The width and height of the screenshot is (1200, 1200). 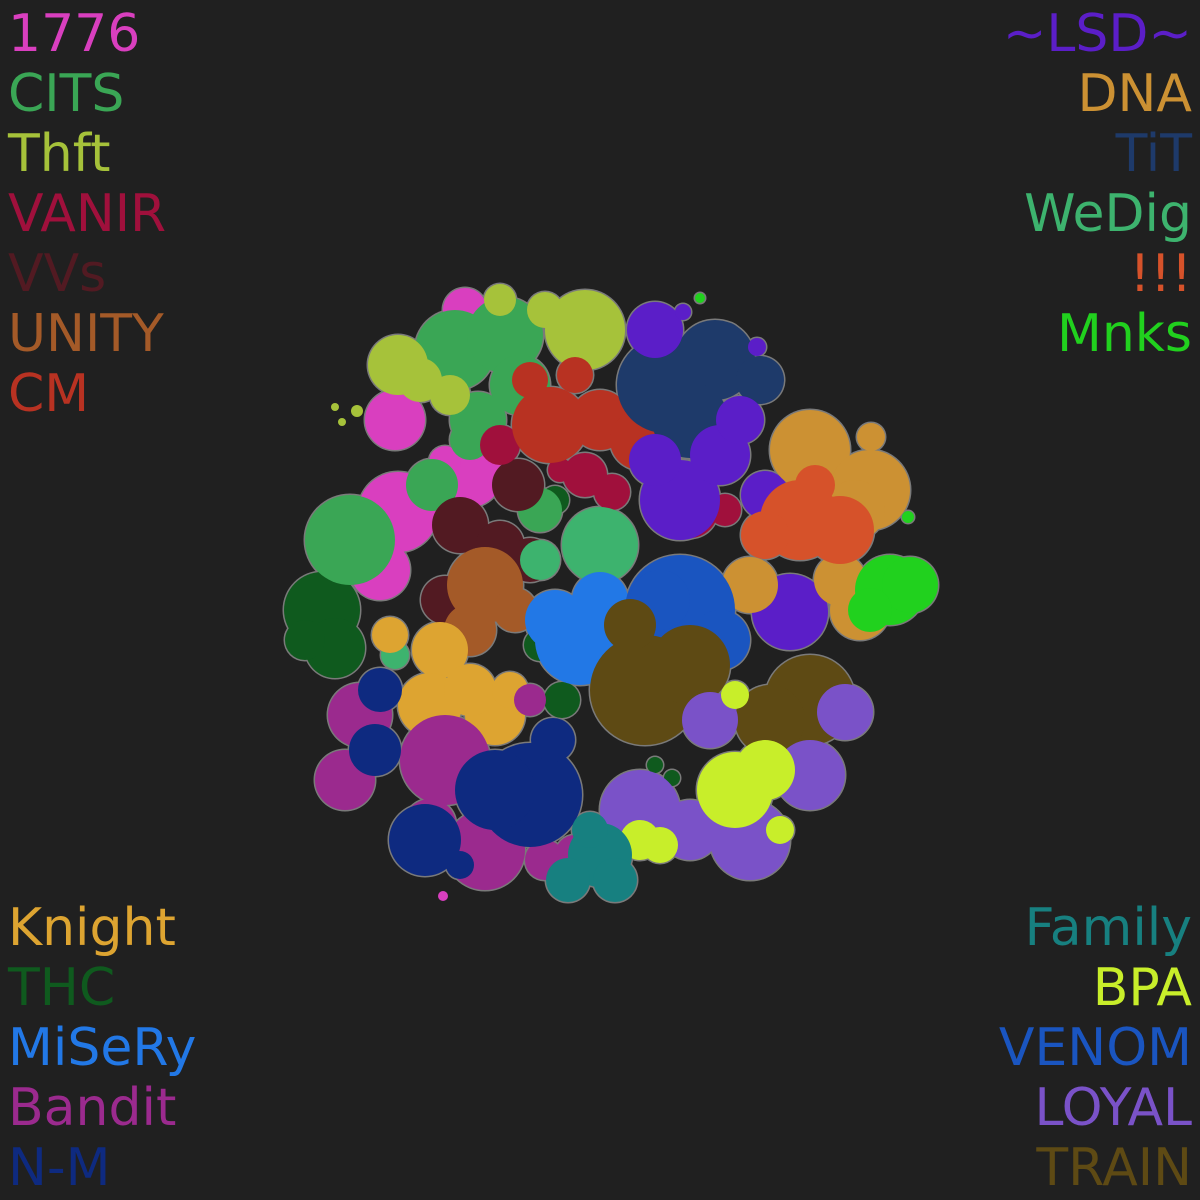 I want to click on legend-entry: MiSeRy, so click(x=102, y=1048).